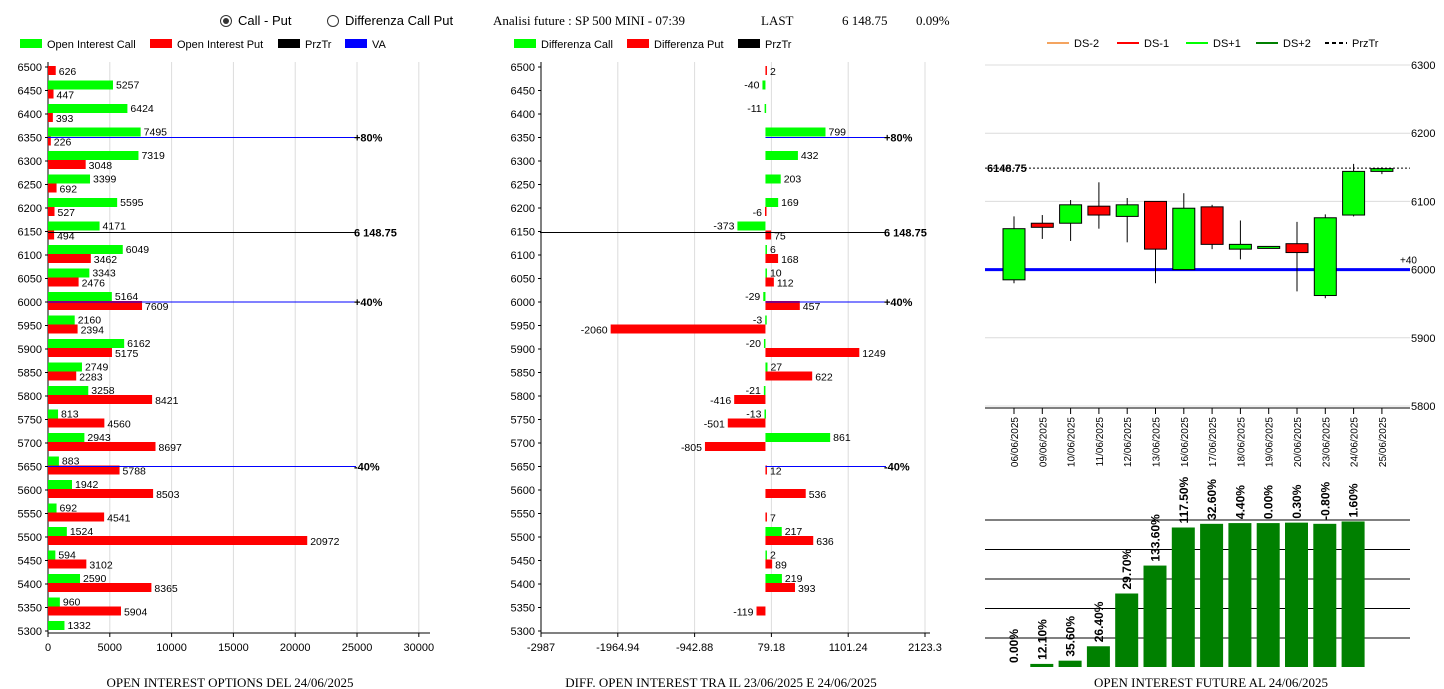  What do you see at coordinates (230, 682) in the screenshot?
I see `panel-title: OPEN INTEREST OPTIONS DEL 24/06/2025` at bounding box center [230, 682].